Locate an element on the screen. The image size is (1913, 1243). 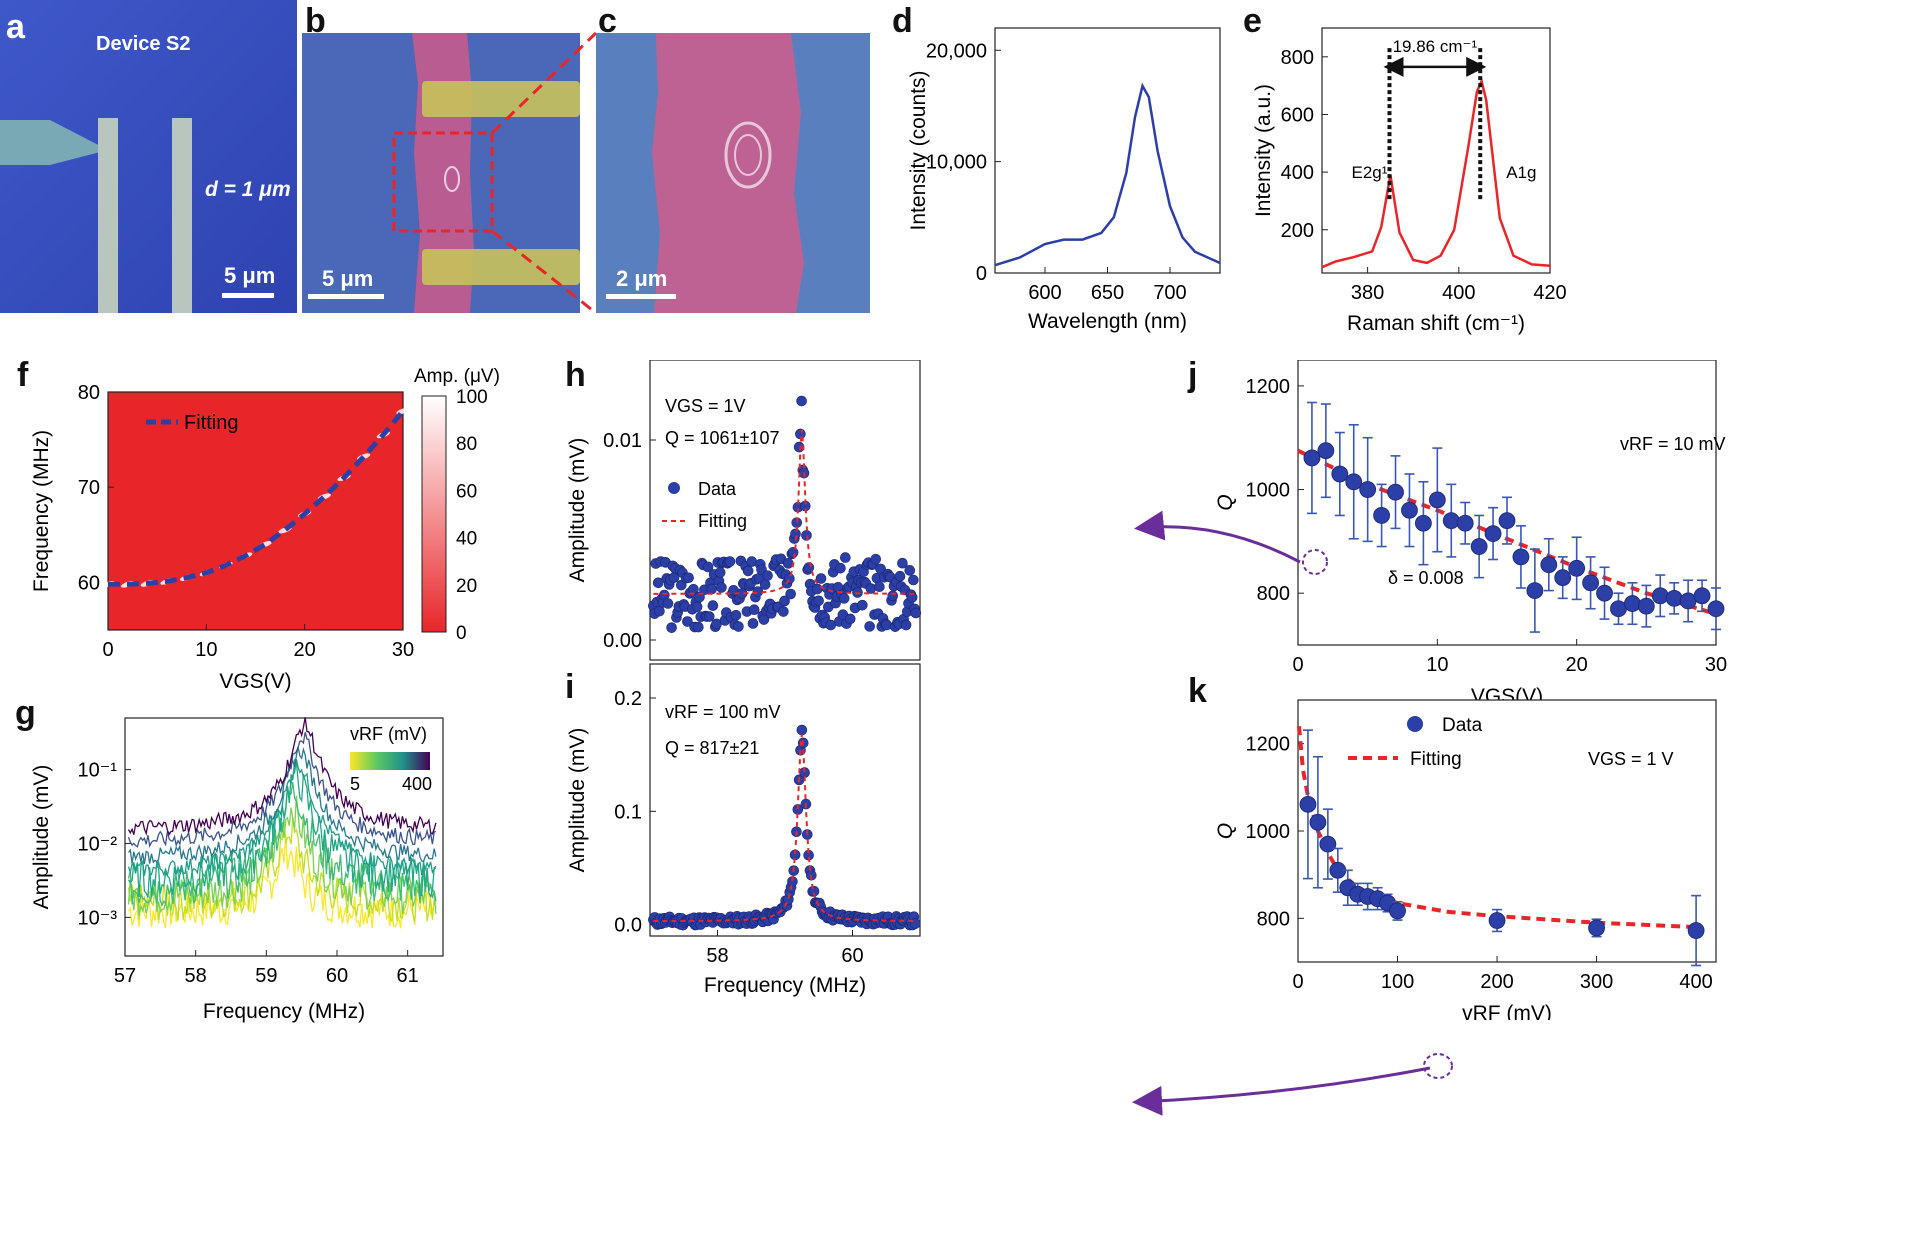
x-tick-label: 20 is located at coordinates (305, 650).